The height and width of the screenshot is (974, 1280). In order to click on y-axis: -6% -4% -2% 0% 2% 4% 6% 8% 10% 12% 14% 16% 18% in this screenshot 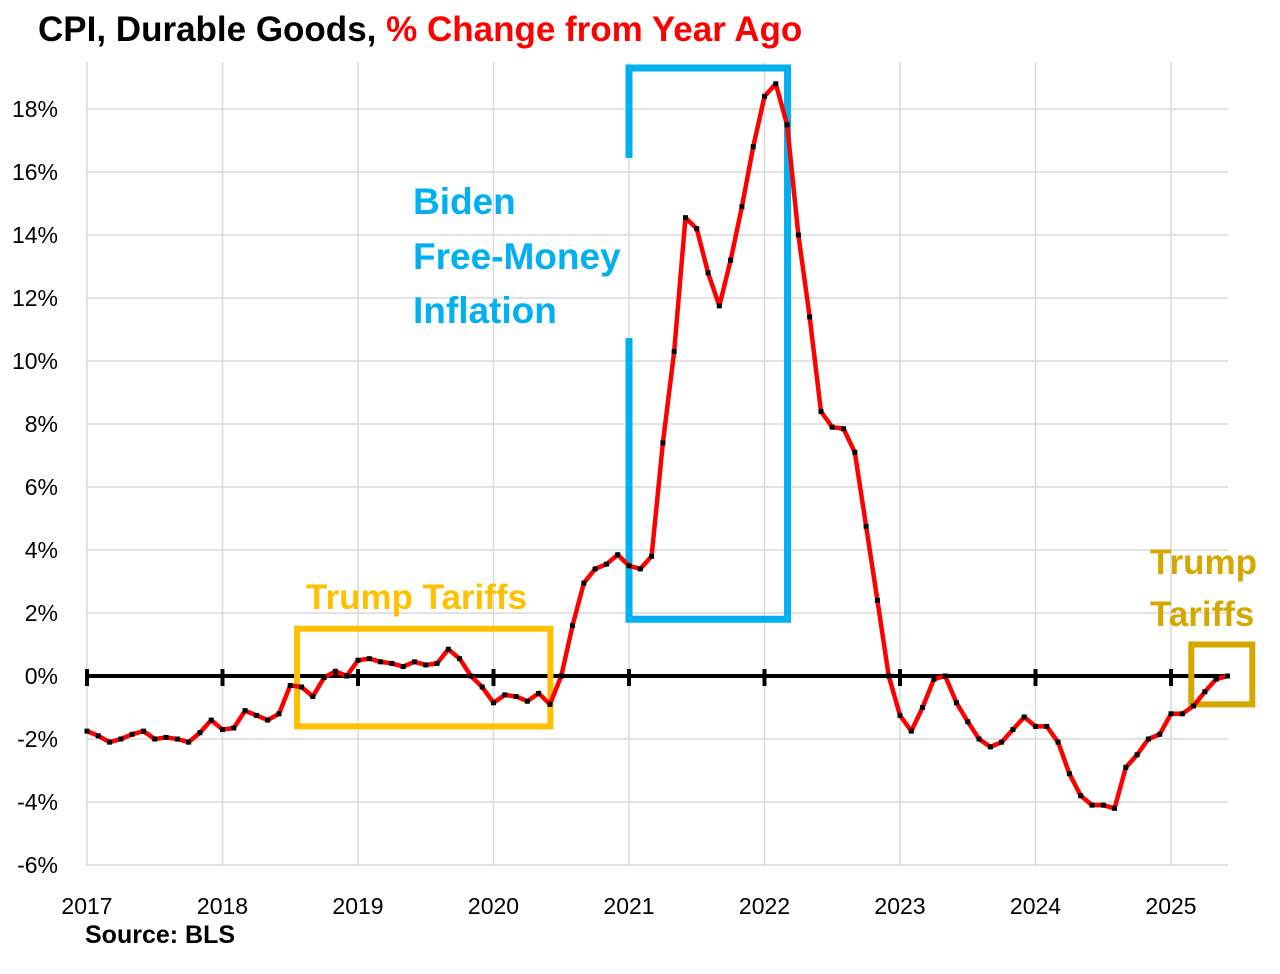, I will do `click(35, 487)`.